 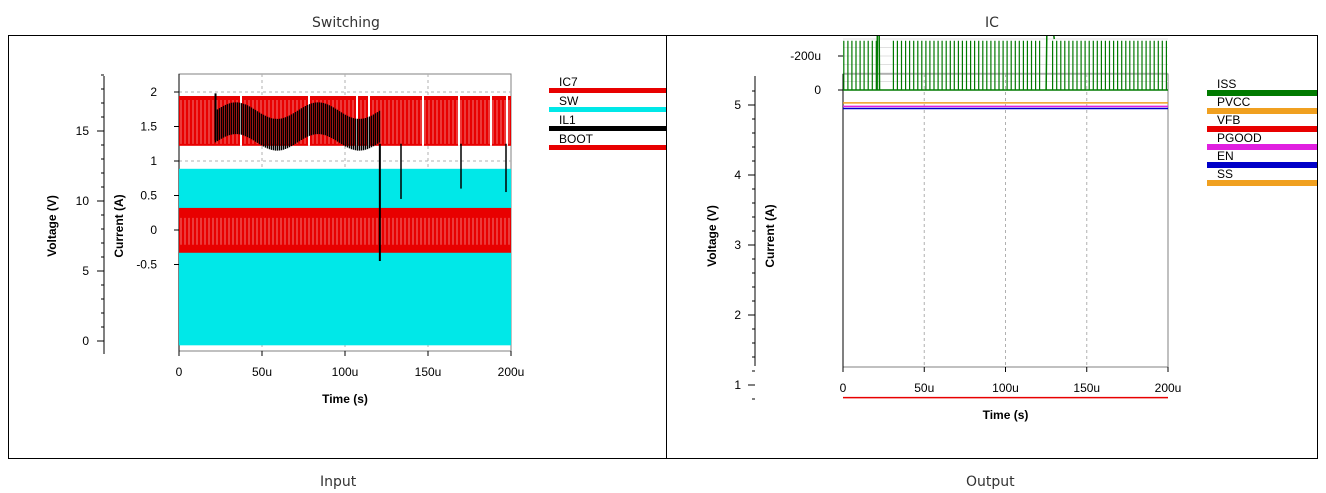 What do you see at coordinates (737, 315) in the screenshot?
I see `voltage-tick-label: 2` at bounding box center [737, 315].